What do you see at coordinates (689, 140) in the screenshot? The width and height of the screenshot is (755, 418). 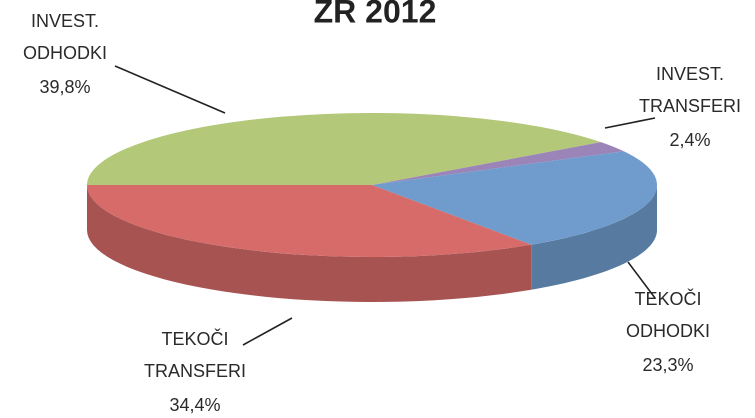 I see `value-label: 2,4%` at bounding box center [689, 140].